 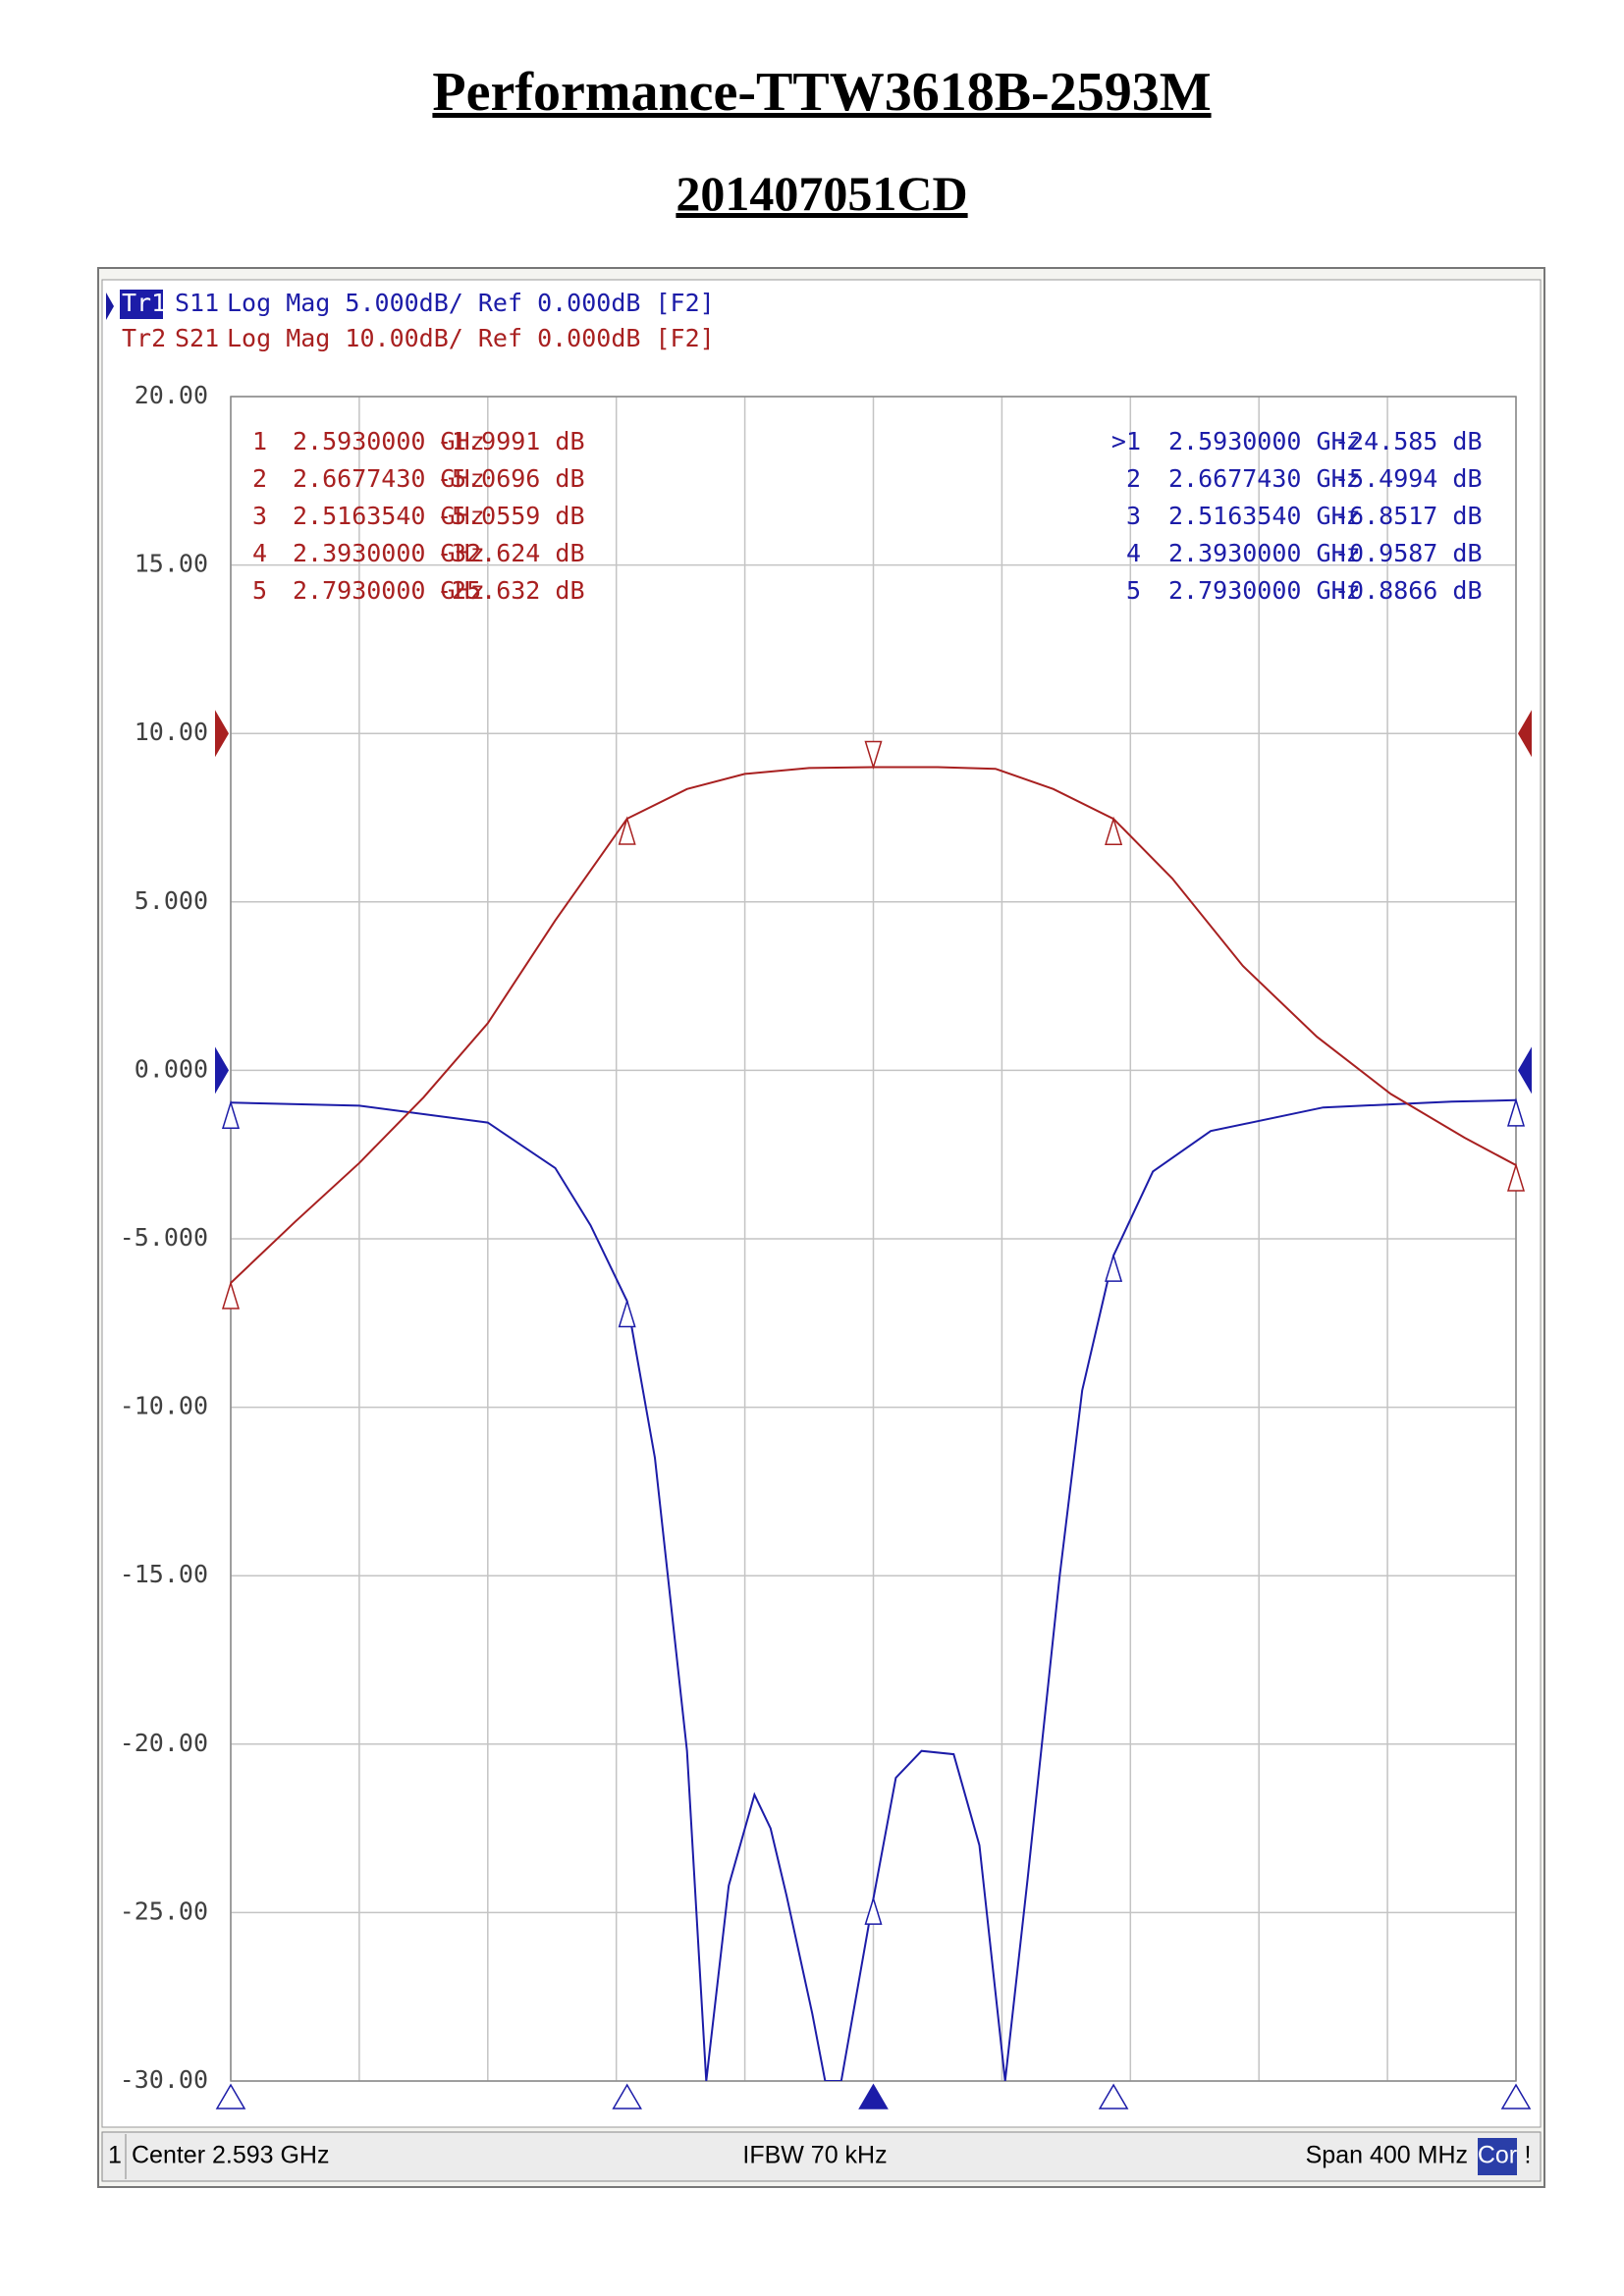 I want to click on center-frequency: Center 2.593 GHz, so click(x=231, y=2155).